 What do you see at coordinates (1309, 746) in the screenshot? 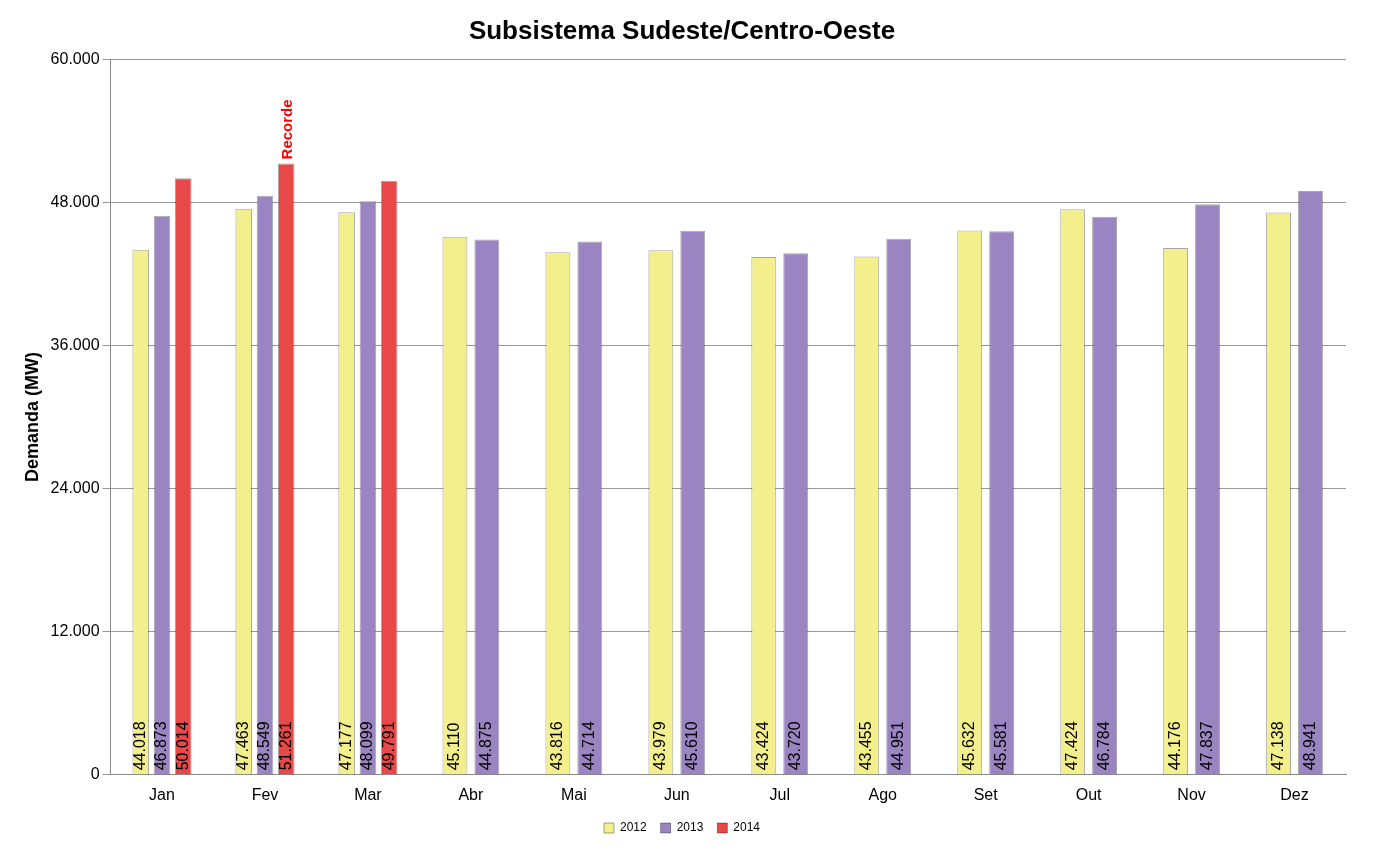
I see `data-label: 48.941` at bounding box center [1309, 746].